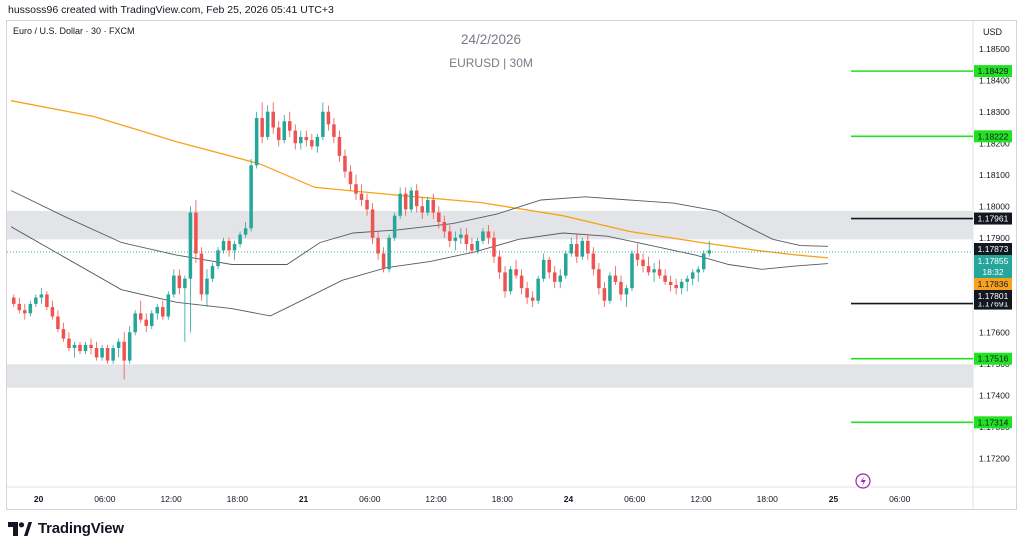 The image size is (1024, 552). I want to click on y-tick-label: 1.18500, so click(994, 49).